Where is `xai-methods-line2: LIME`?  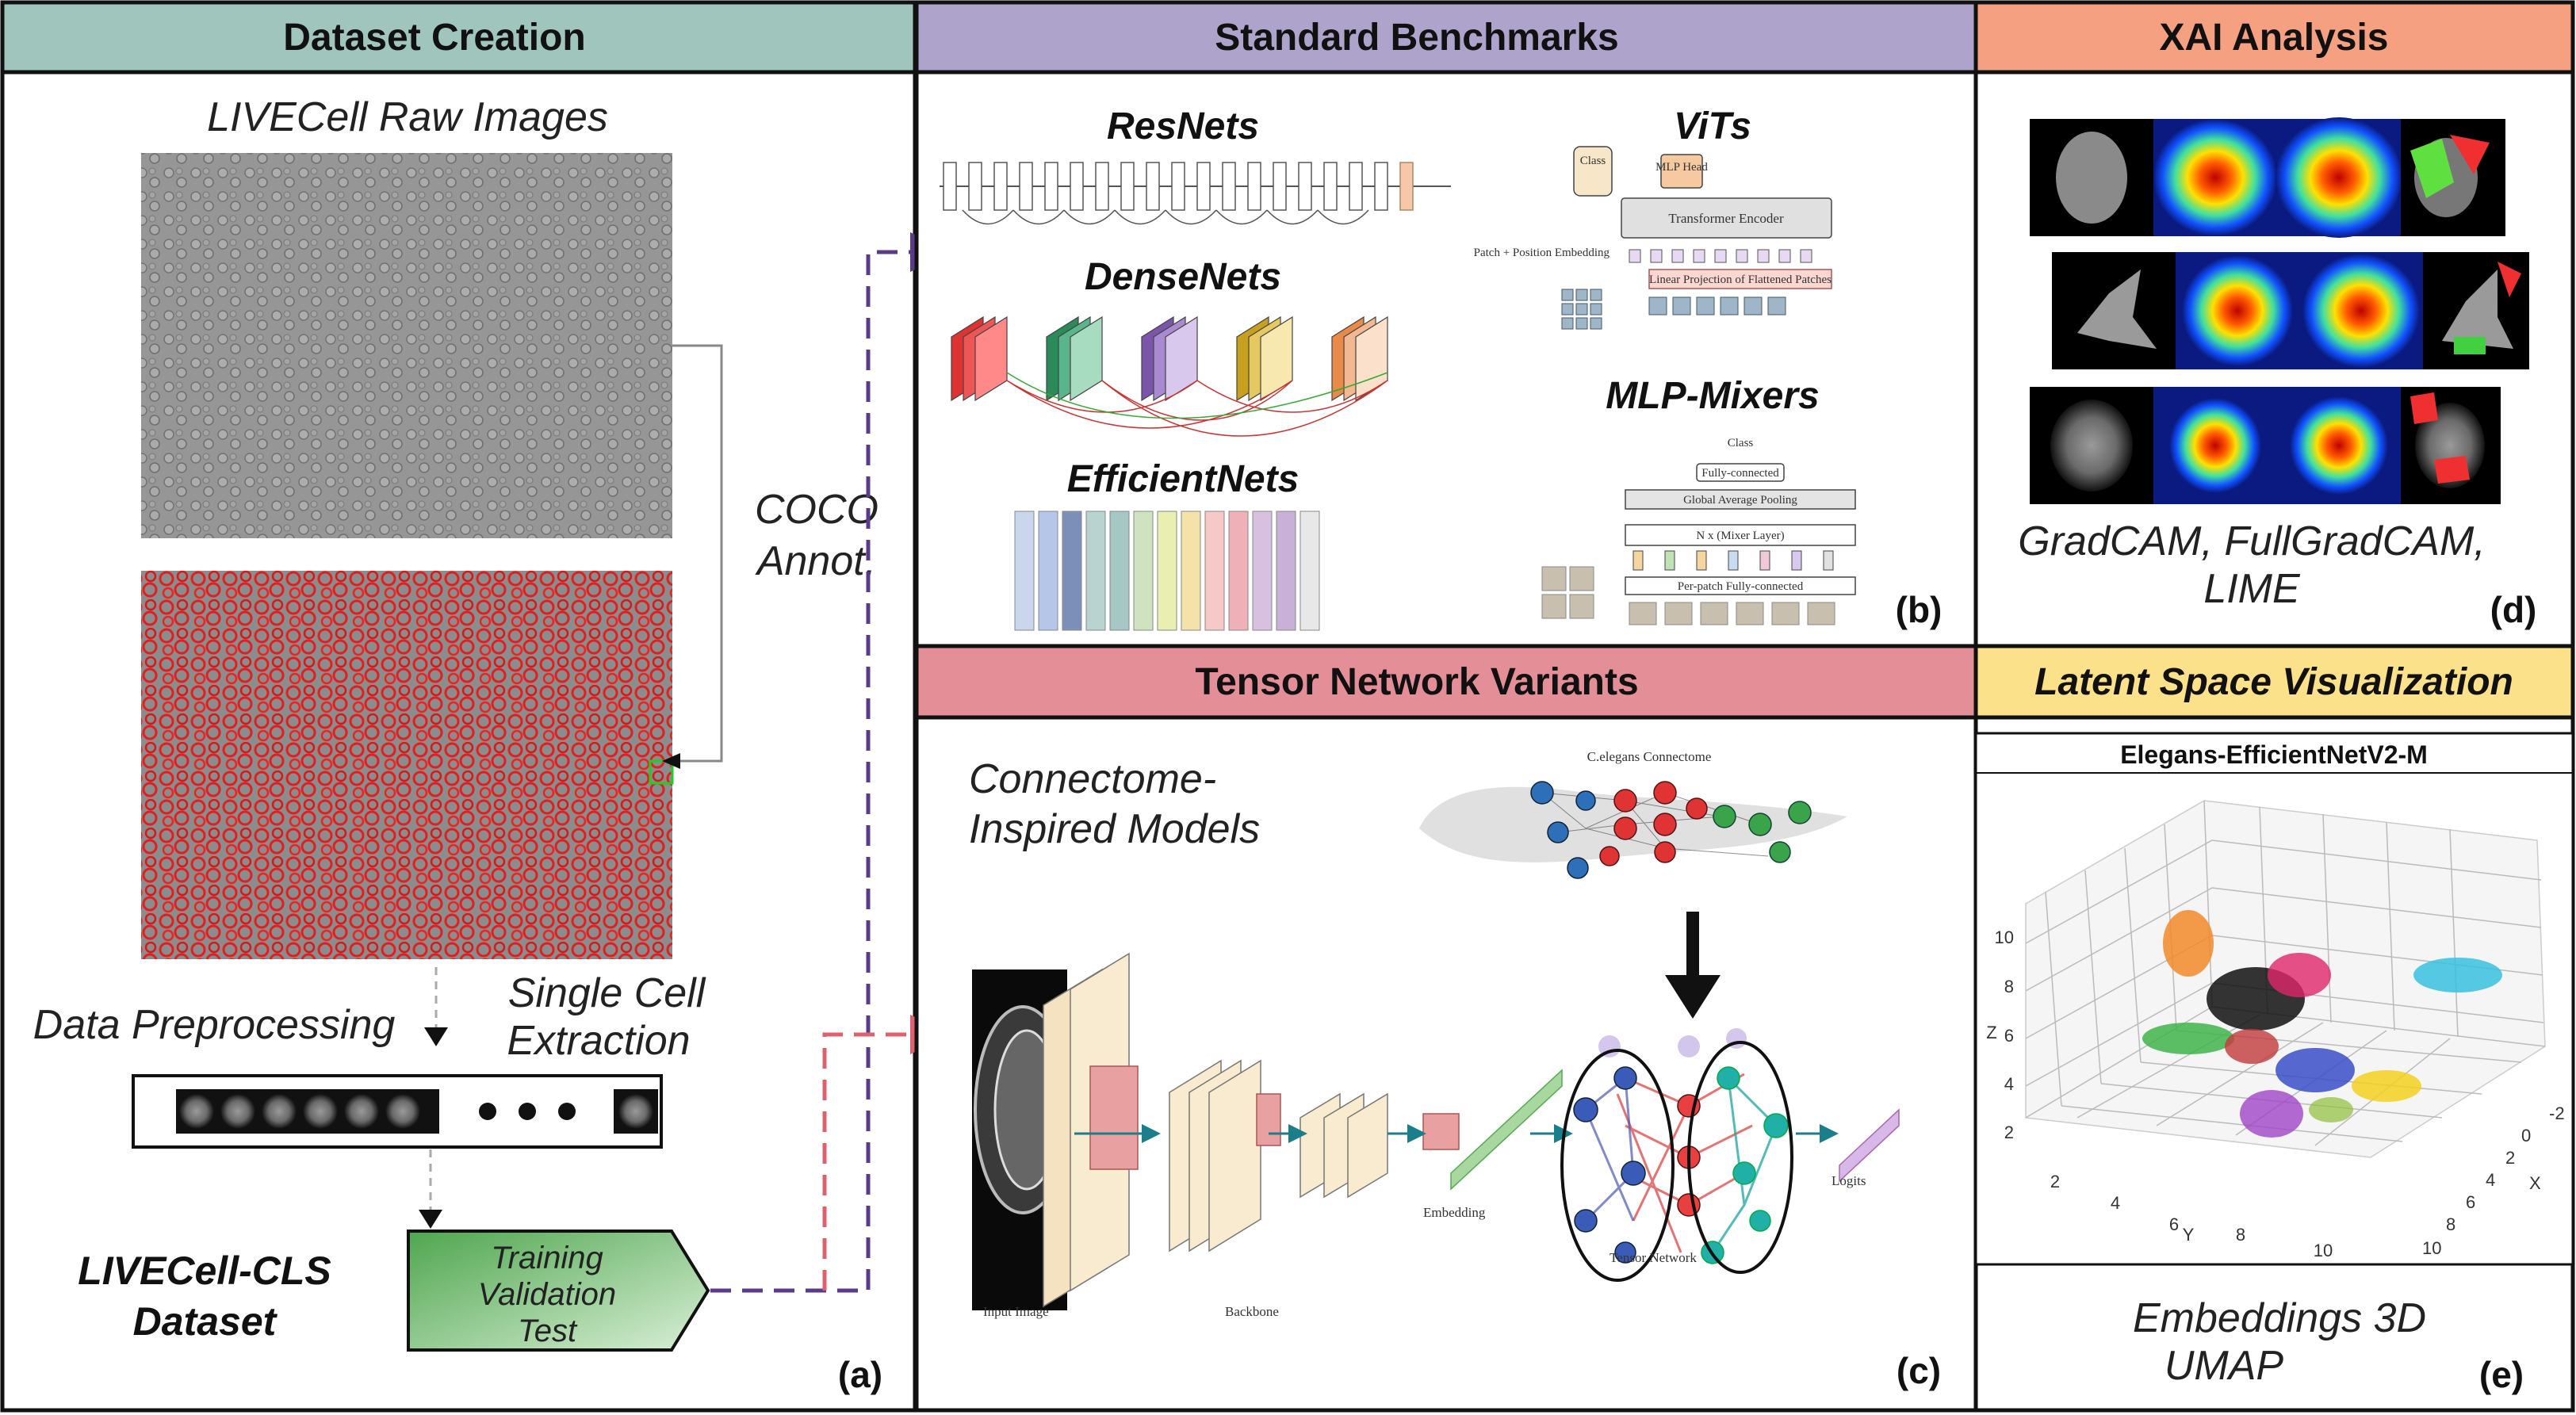
xai-methods-line2: LIME is located at coordinates (2252, 589).